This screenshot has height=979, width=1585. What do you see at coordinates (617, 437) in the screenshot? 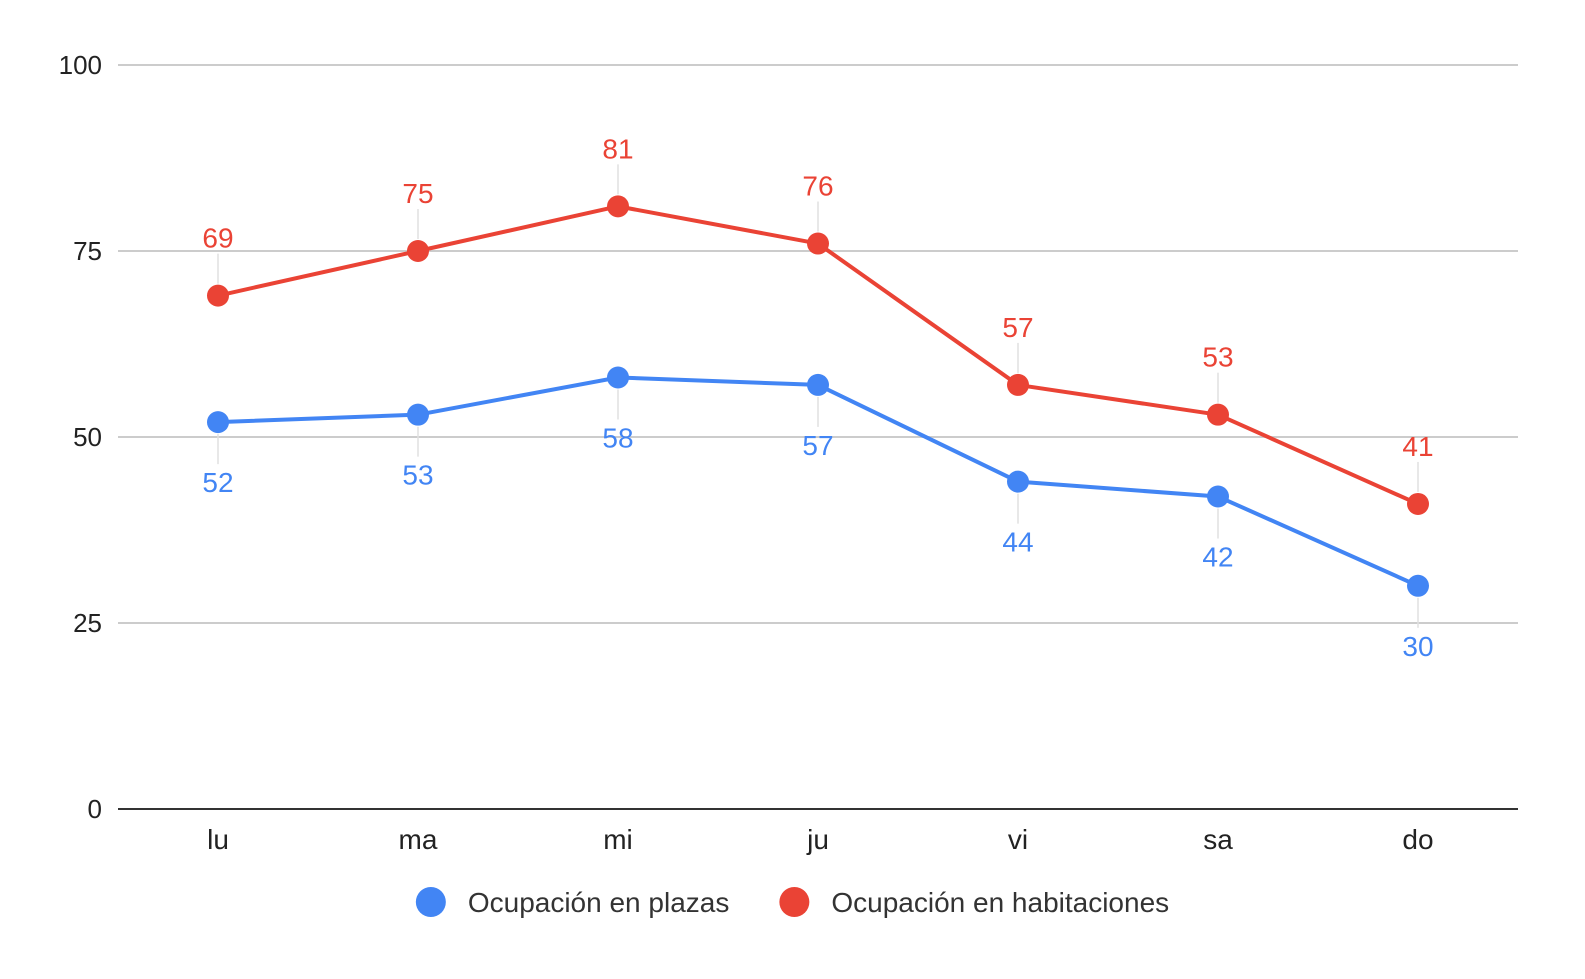
I see `data-label: 58` at bounding box center [617, 437].